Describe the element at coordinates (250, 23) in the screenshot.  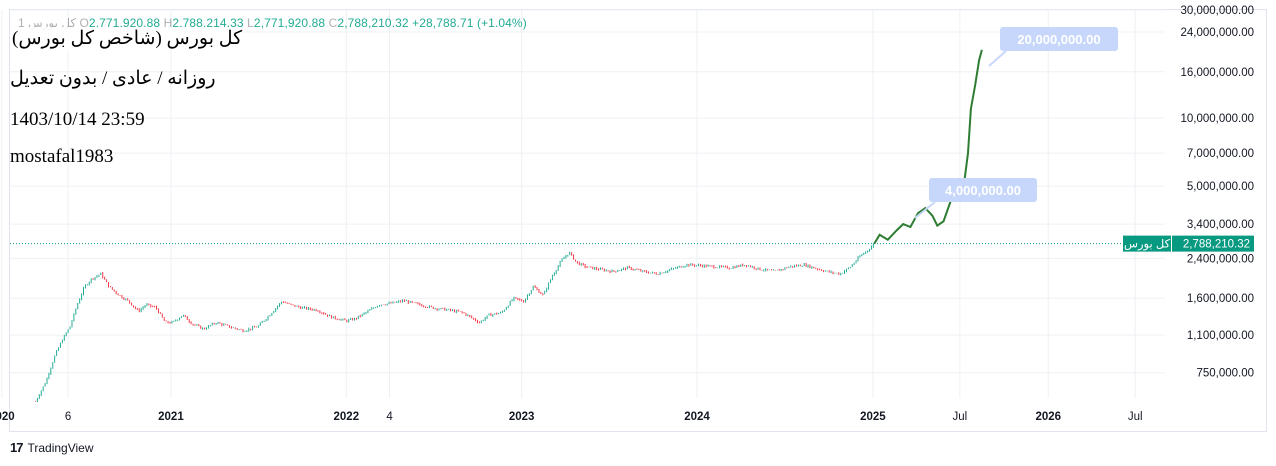
I see `low-label: L` at that location.